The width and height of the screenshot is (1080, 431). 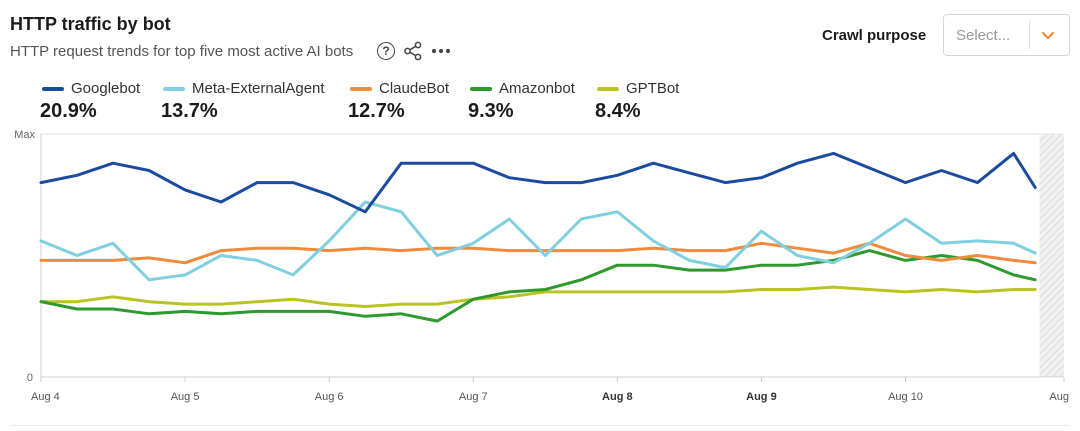 What do you see at coordinates (521, 101) in the screenshot?
I see `legend-item-amazonbot: Amazonbot 9.3%` at bounding box center [521, 101].